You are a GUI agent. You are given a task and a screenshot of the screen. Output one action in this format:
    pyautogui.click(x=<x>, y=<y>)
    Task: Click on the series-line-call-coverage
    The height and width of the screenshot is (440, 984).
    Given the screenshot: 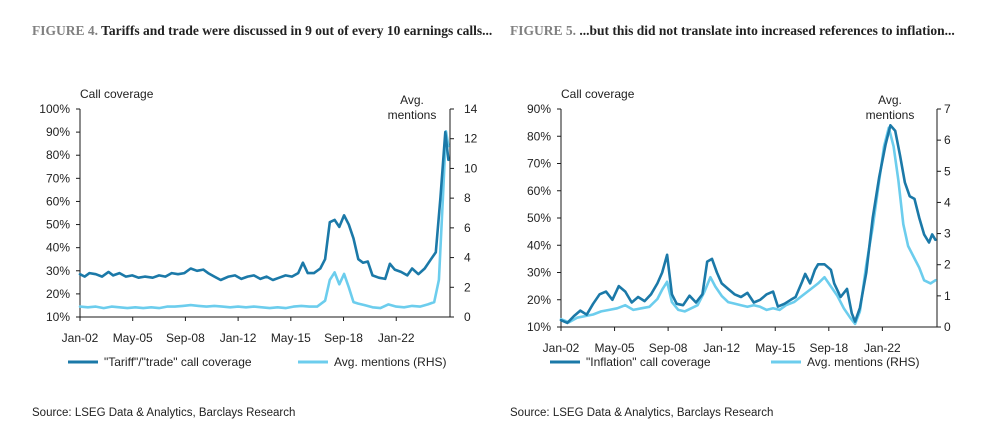 What is the action you would take?
    pyautogui.click(x=264, y=206)
    